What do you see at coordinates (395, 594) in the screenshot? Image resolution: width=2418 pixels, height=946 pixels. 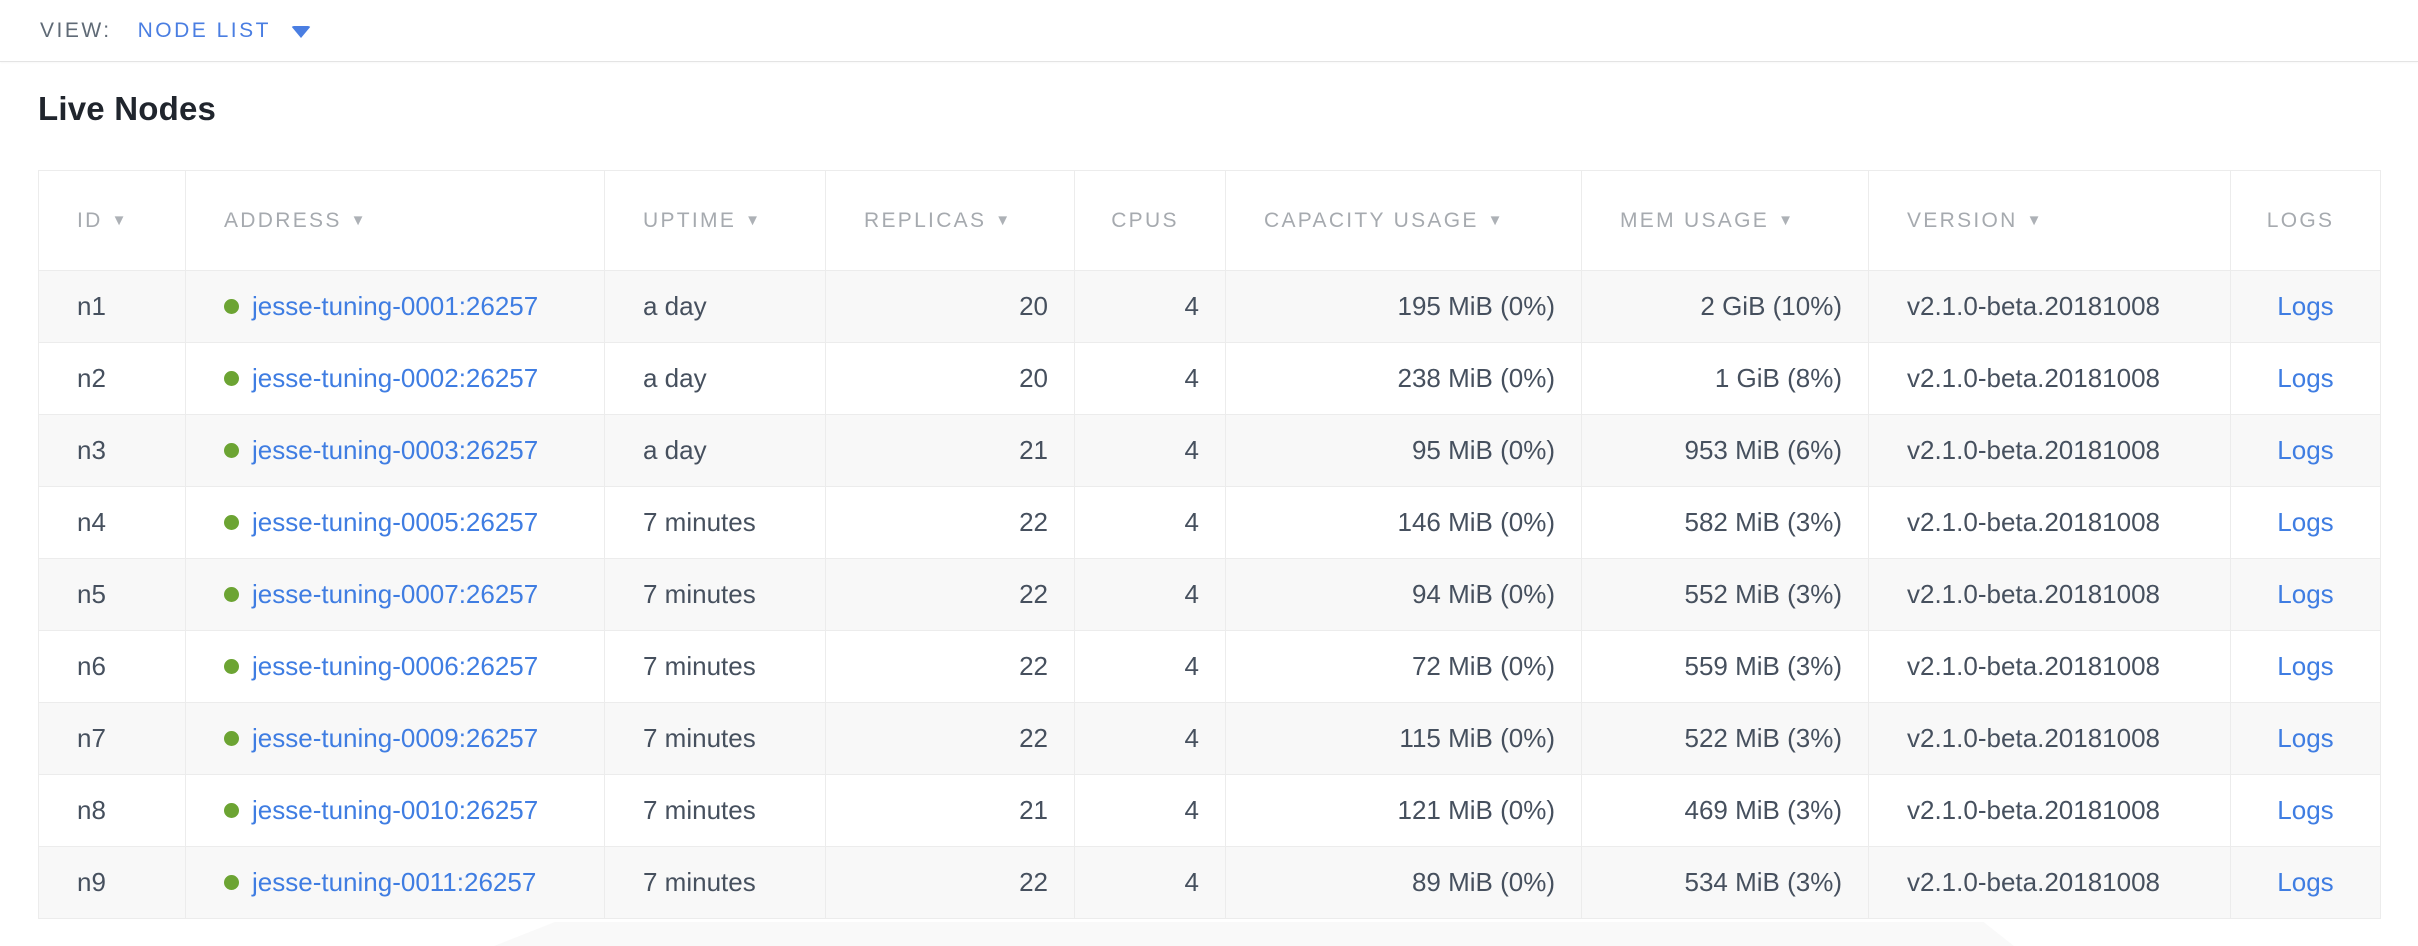 I see `node-address-link: jesse-tuning-0007:26257` at bounding box center [395, 594].